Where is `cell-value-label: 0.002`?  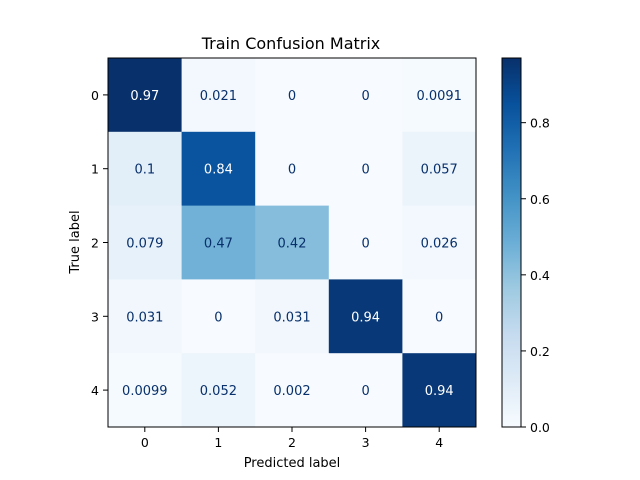 cell-value-label: 0.002 is located at coordinates (291, 391).